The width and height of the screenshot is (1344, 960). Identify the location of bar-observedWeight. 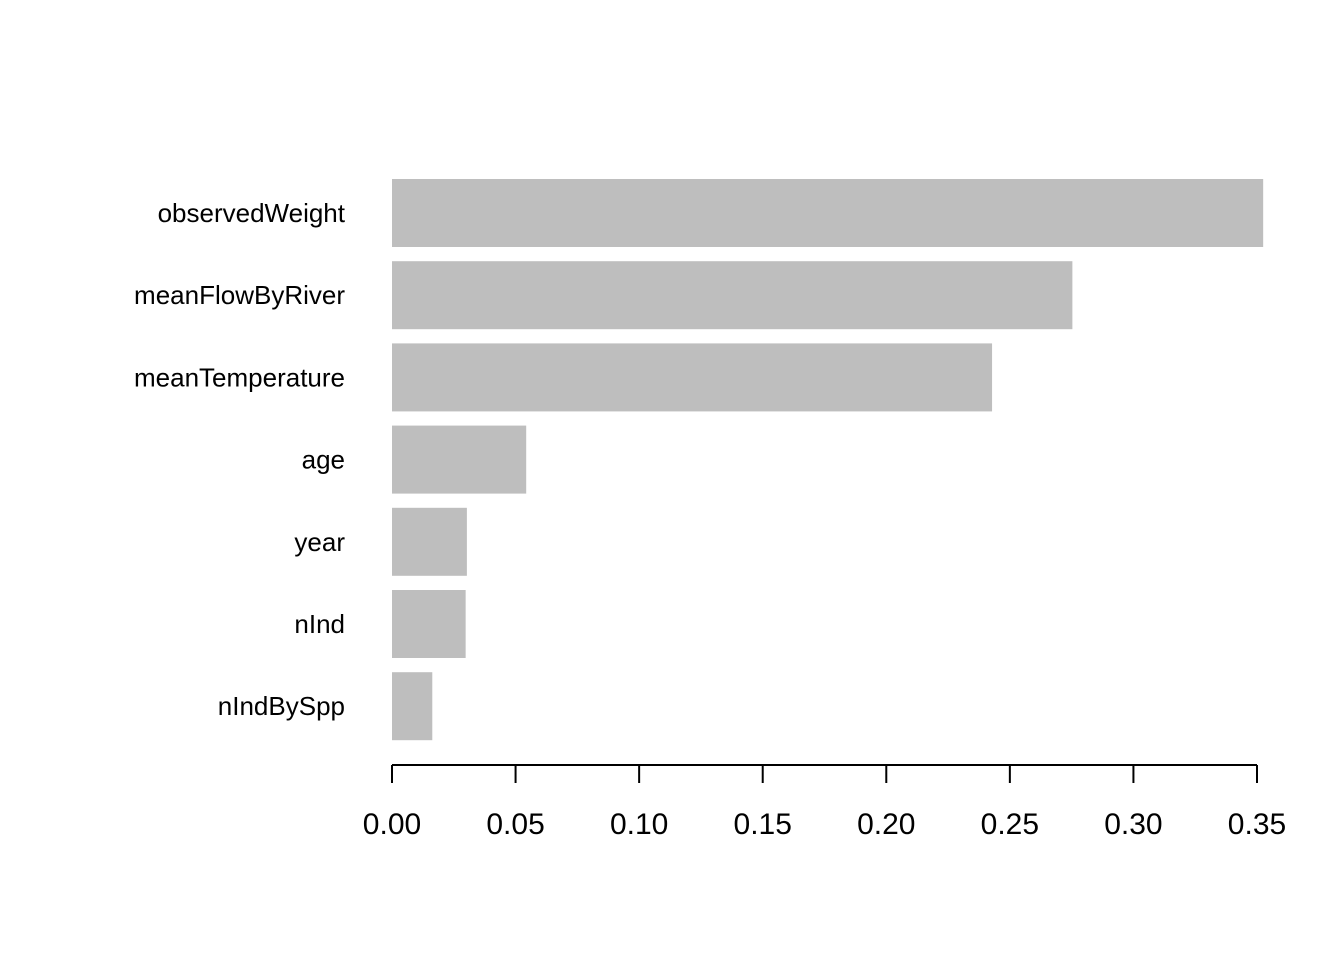
(828, 213).